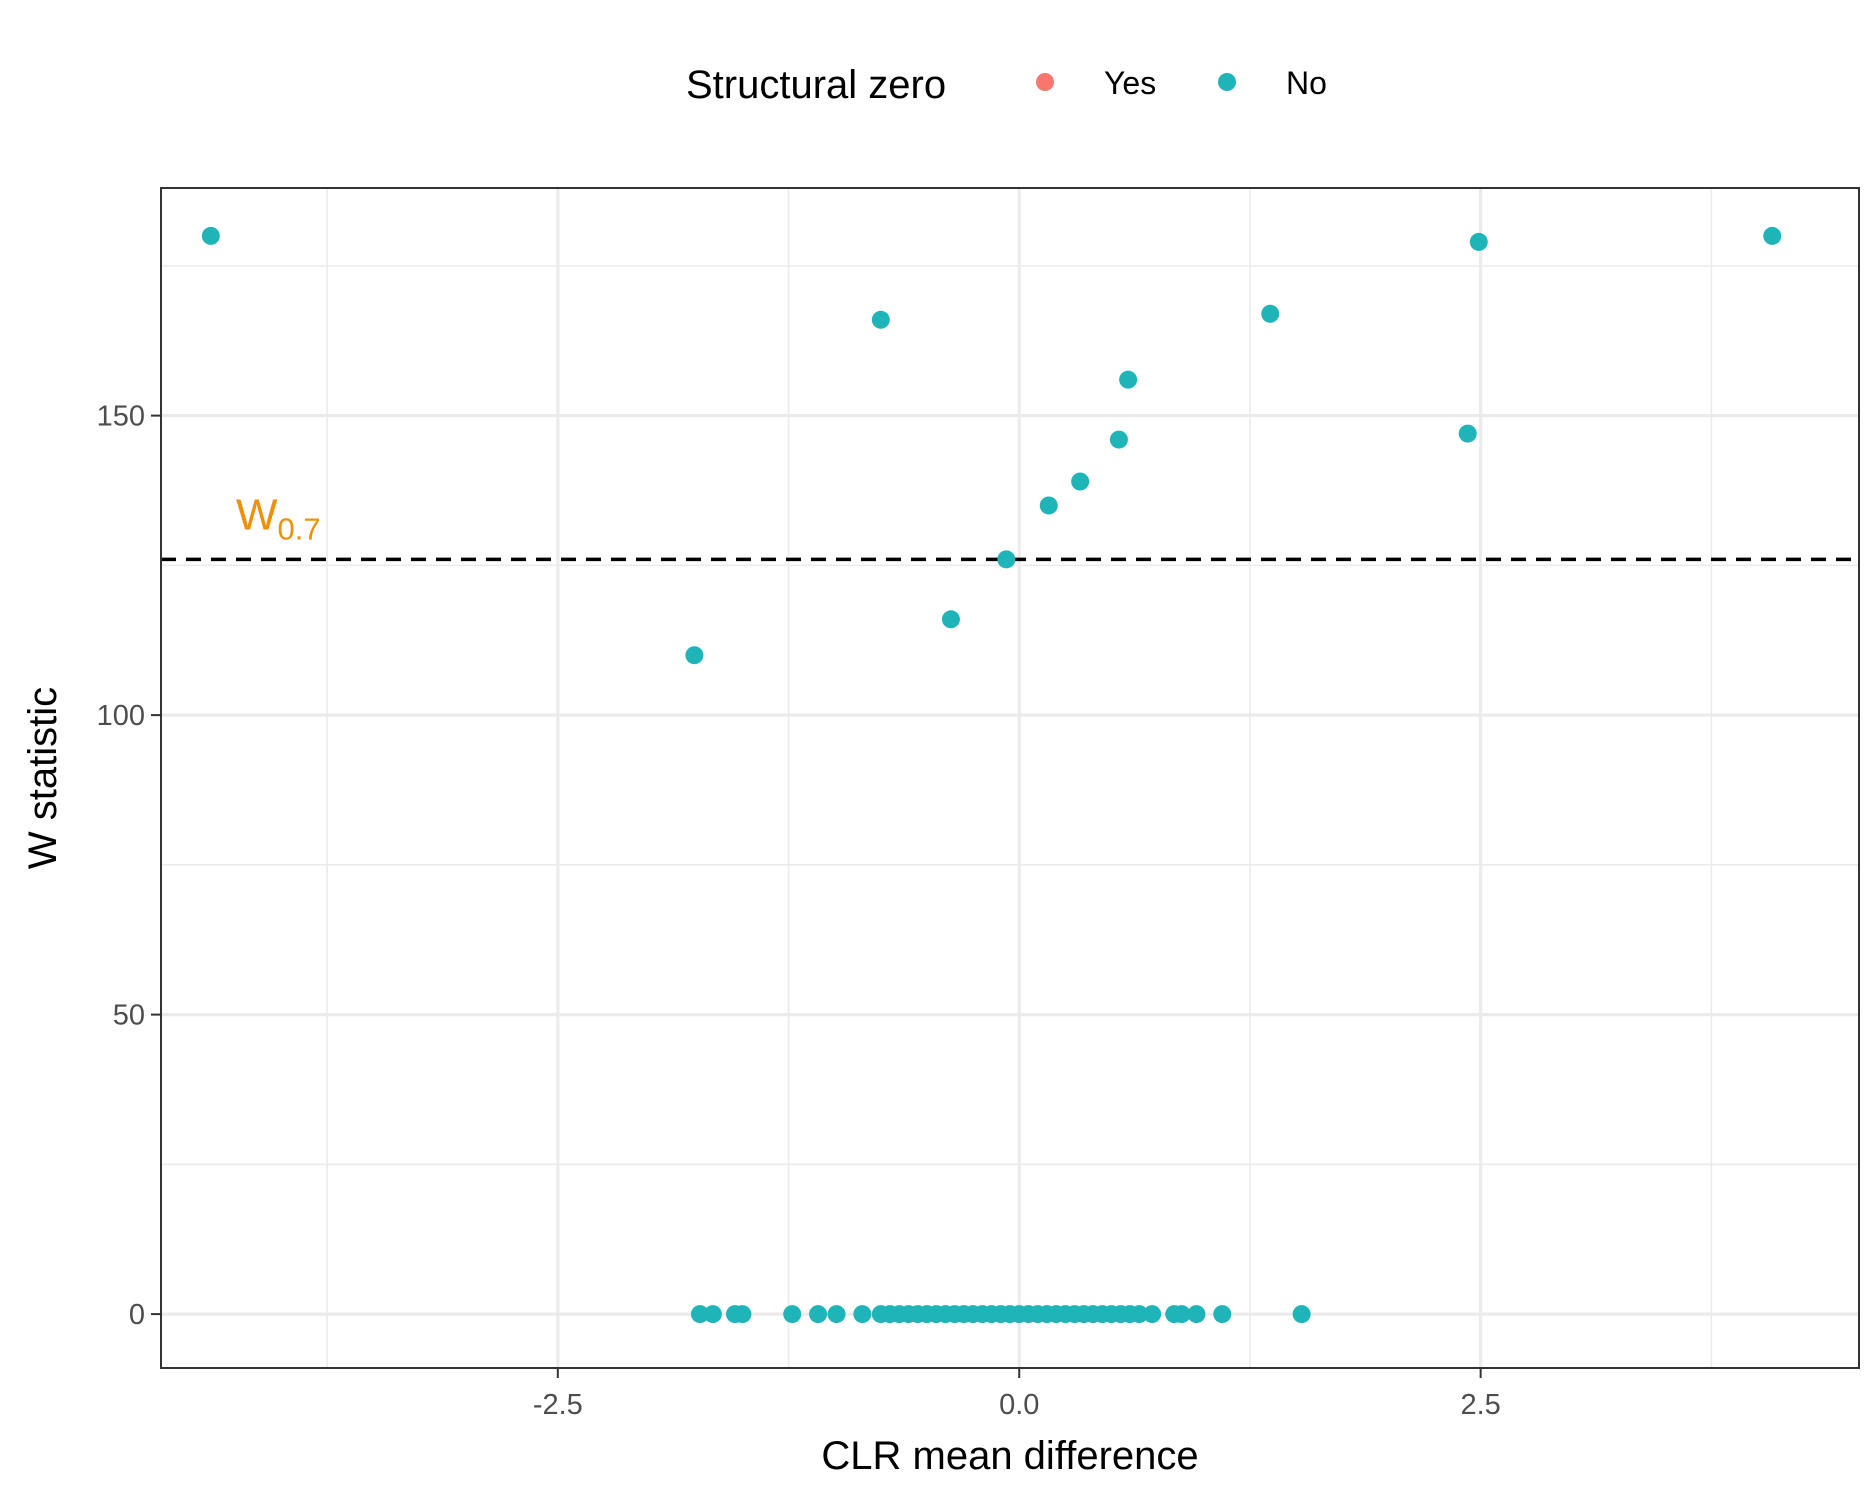 This screenshot has height=1500, width=1875. What do you see at coordinates (257, 514) in the screenshot?
I see `threshold-label-main: W` at bounding box center [257, 514].